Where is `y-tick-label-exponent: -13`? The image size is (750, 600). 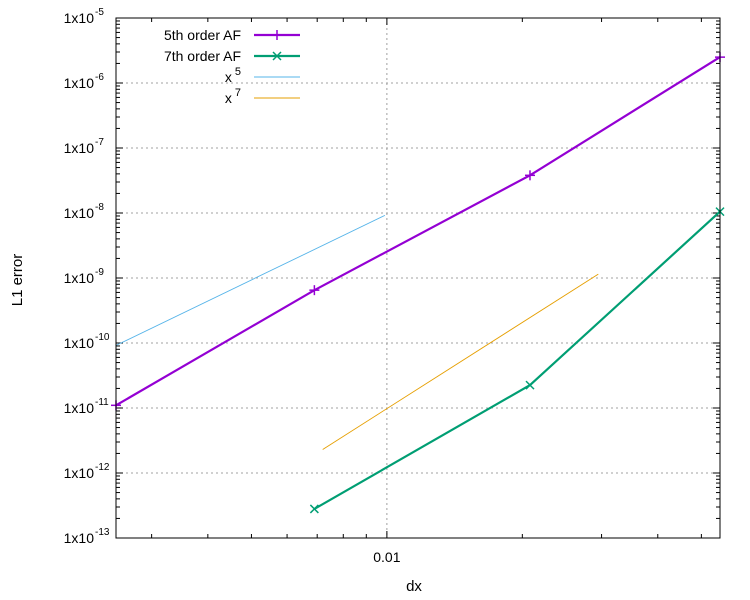
y-tick-label-exponent: -13 is located at coordinates (102, 532).